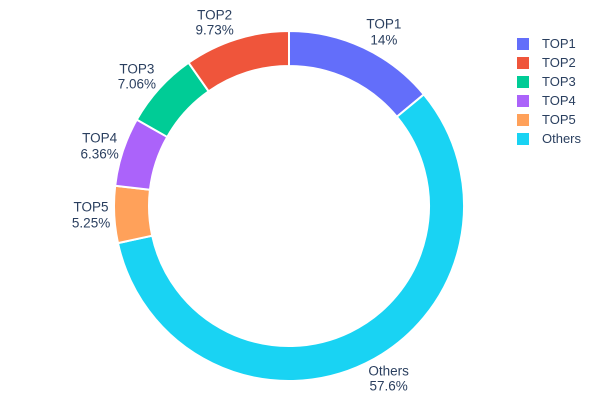 The height and width of the screenshot is (400, 600). I want to click on legend-item-others: Others, so click(549, 138).